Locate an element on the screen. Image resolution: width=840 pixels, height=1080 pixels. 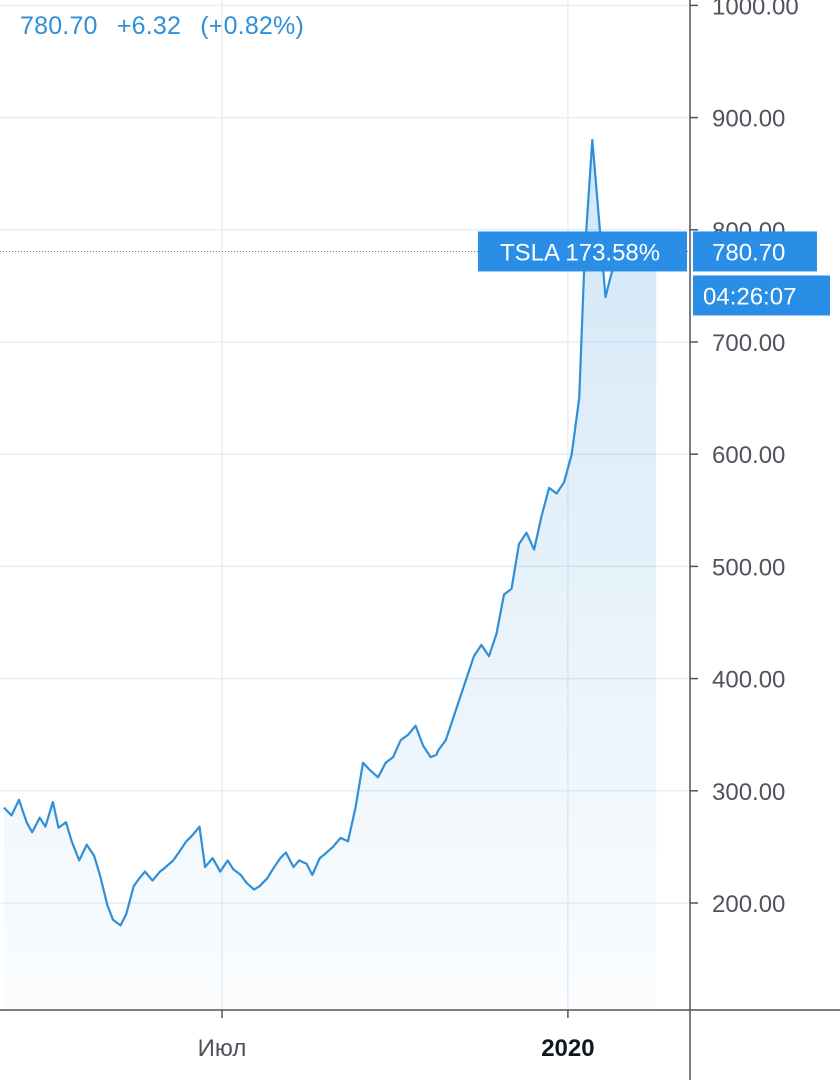
x-tick-label: Июл is located at coordinates (222, 1048).